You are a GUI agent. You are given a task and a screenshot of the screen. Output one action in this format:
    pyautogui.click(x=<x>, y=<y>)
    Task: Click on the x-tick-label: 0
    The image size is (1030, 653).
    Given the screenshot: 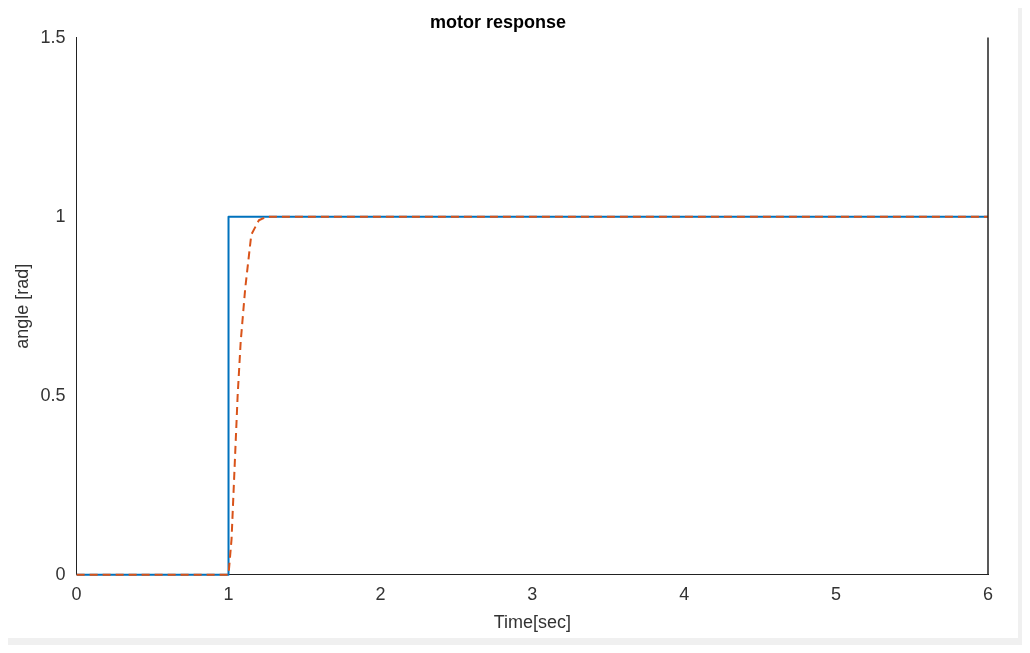 What is the action you would take?
    pyautogui.click(x=76, y=593)
    